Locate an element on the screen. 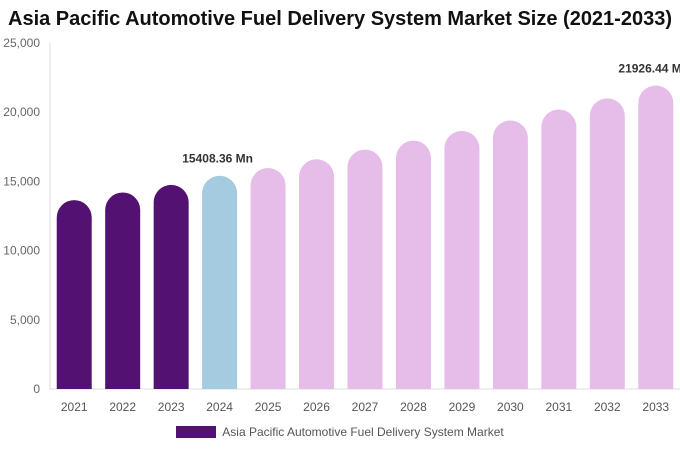 The width and height of the screenshot is (680, 450). x-tick-label: 2027 is located at coordinates (365, 407).